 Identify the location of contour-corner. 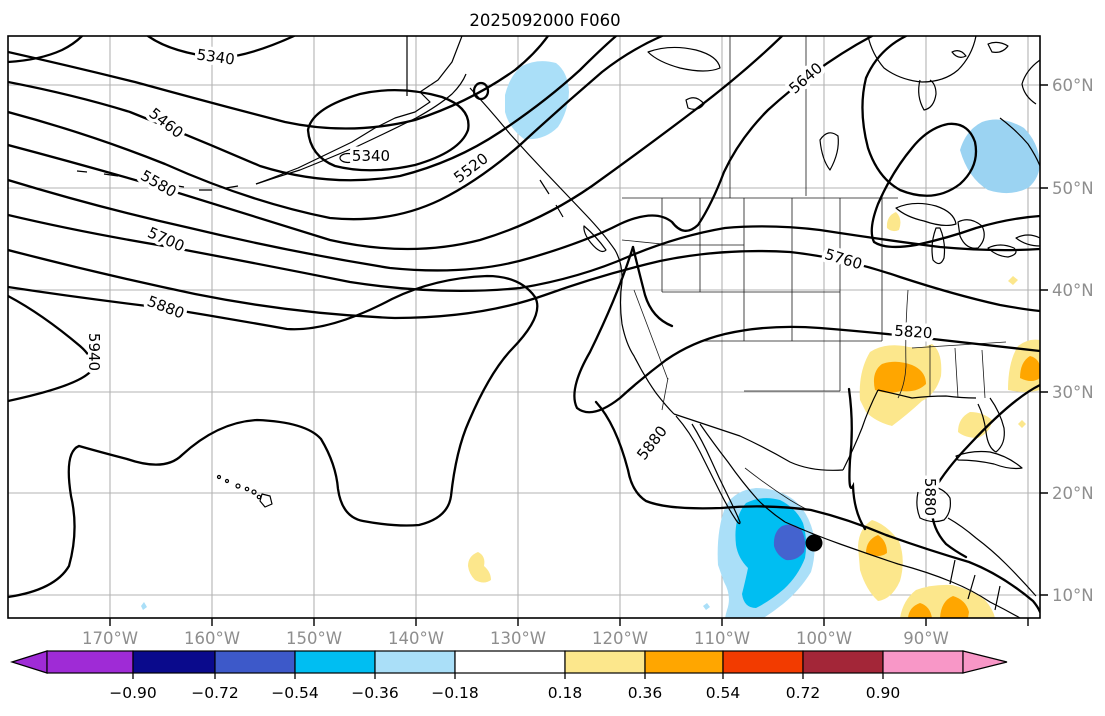
(46, 50).